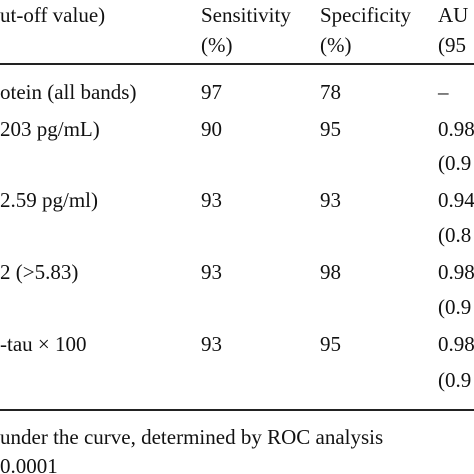 The image size is (474, 474). Describe the element at coordinates (456, 344) in the screenshot. I see `row-5-auc: 0.98` at that location.